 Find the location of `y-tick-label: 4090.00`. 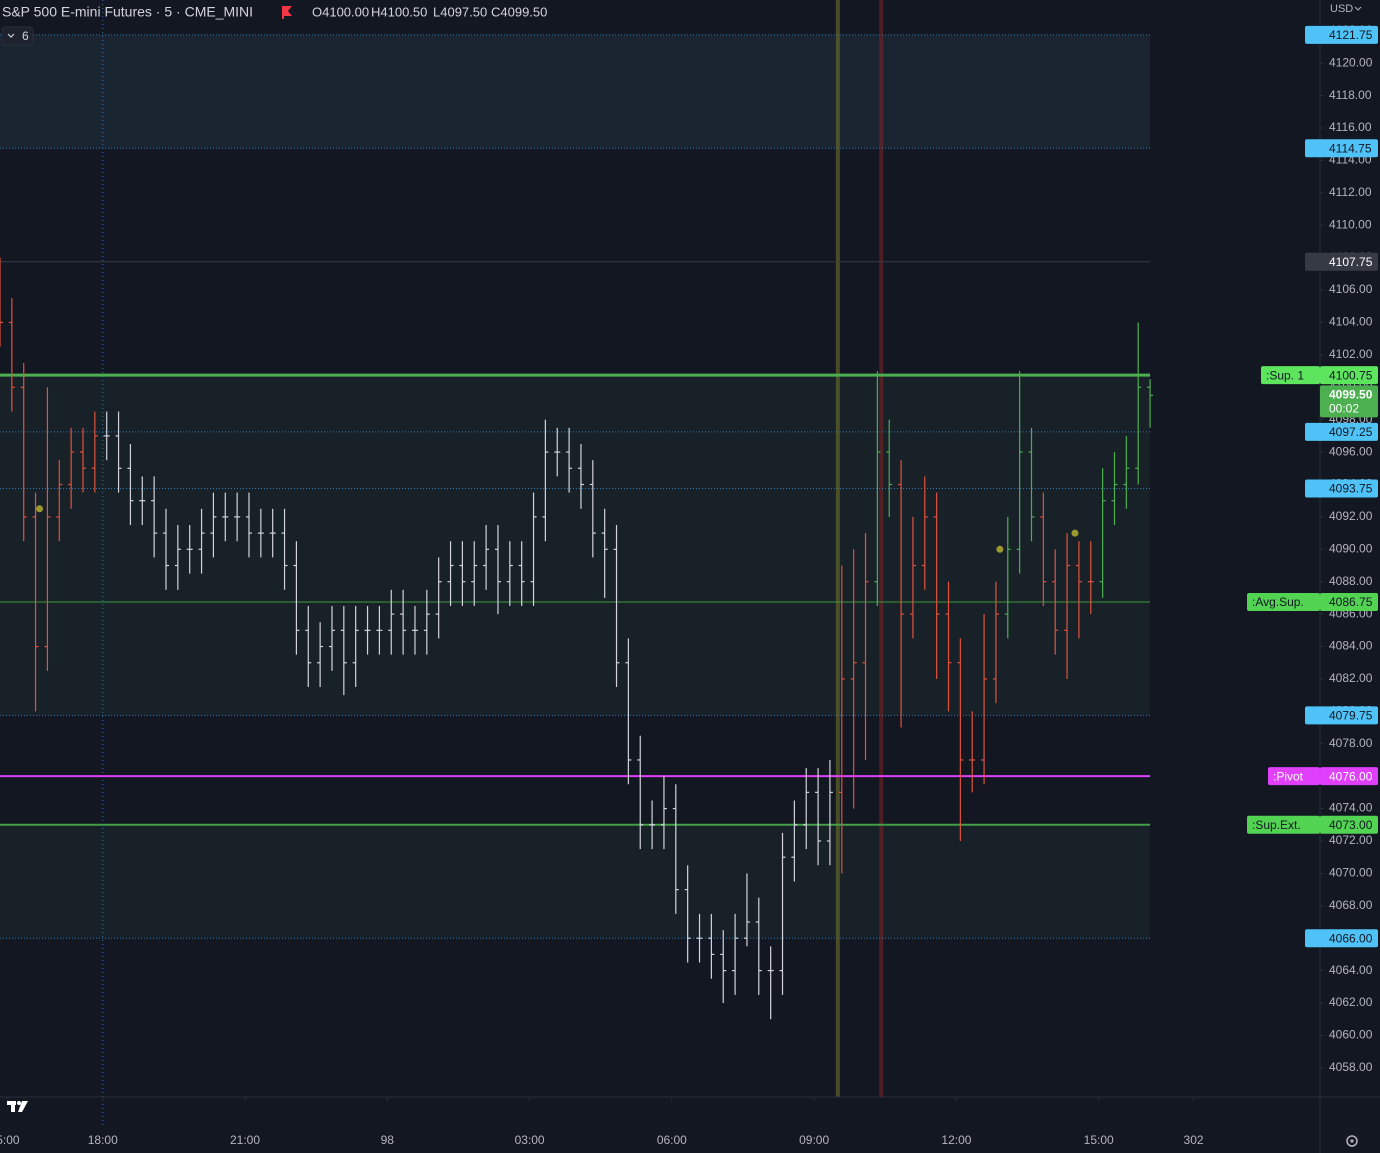

y-tick-label: 4090.00 is located at coordinates (1351, 548).